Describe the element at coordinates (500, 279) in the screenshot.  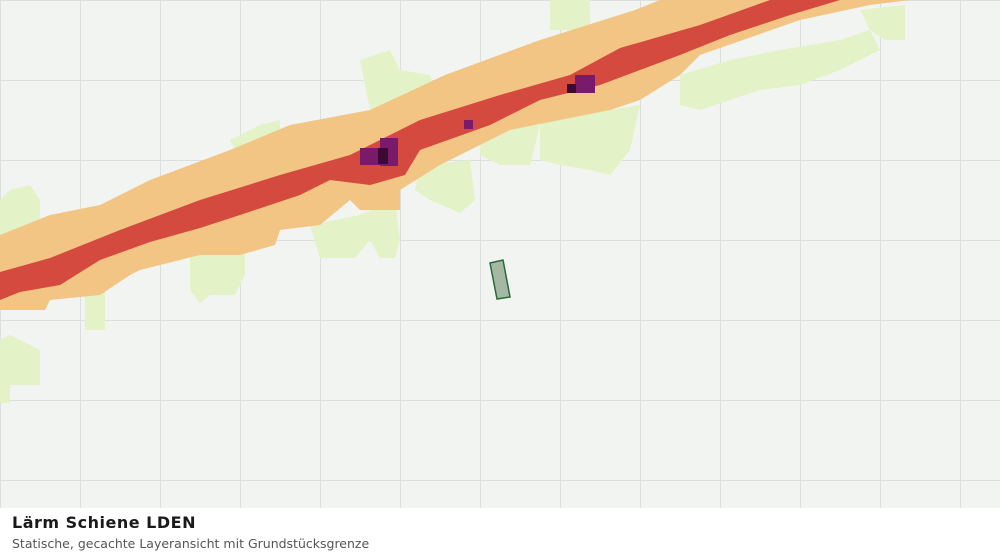
I see `parcel-boundary` at that location.